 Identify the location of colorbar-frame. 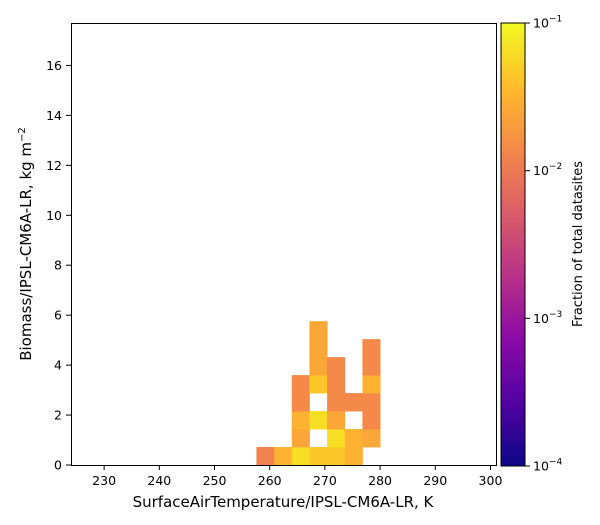
(513, 244).